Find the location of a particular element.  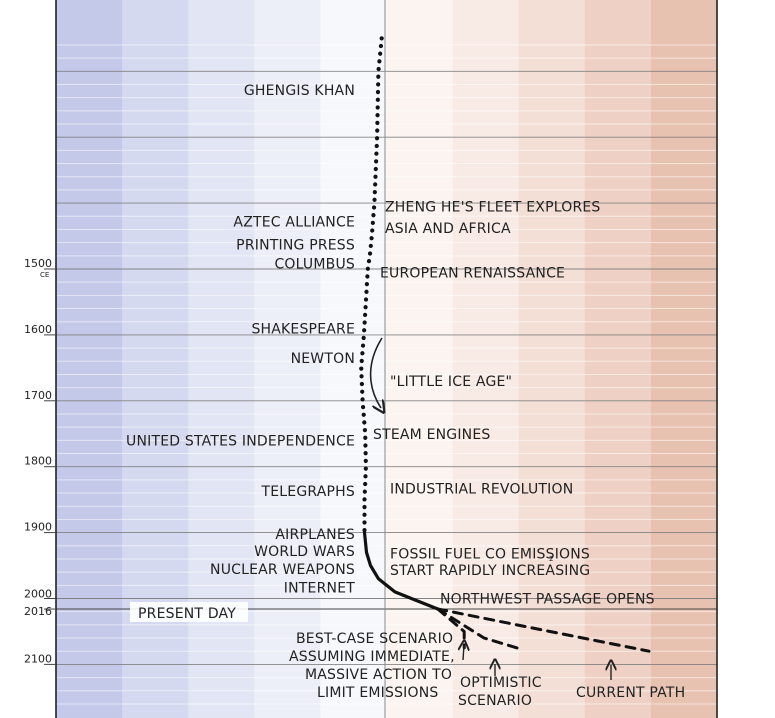

co2-subscript: 2 is located at coordinates (551, 559).